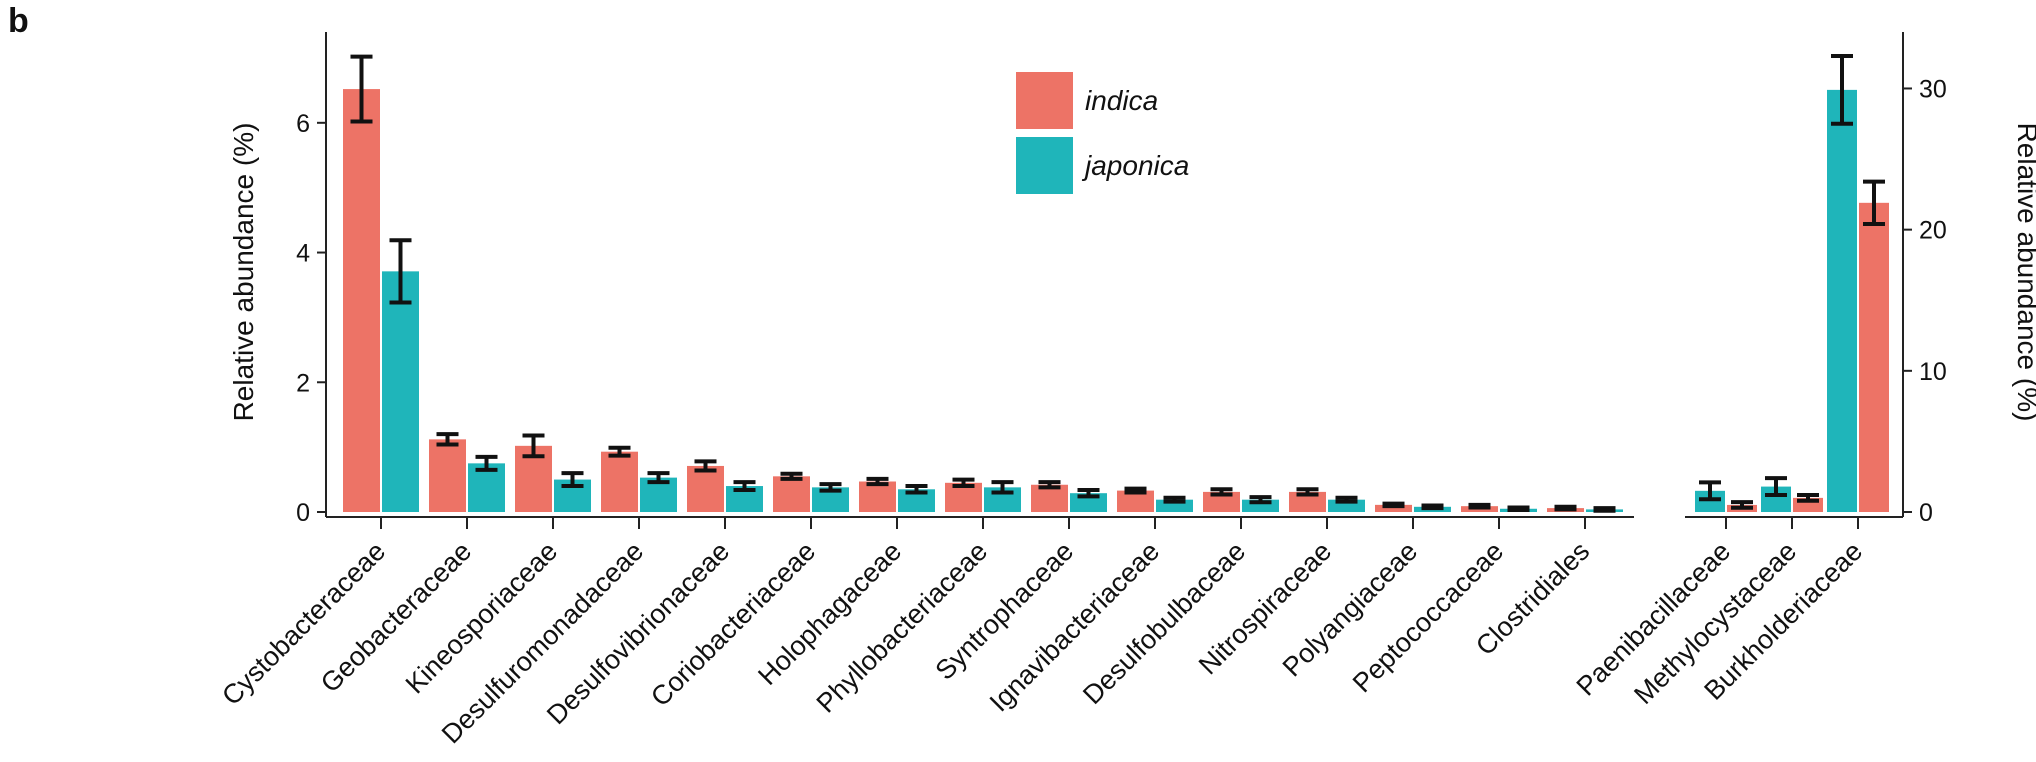 Image resolution: width=2036 pixels, height=762 pixels. What do you see at coordinates (303, 383) in the screenshot?
I see `left-y-tick-label: 2` at bounding box center [303, 383].